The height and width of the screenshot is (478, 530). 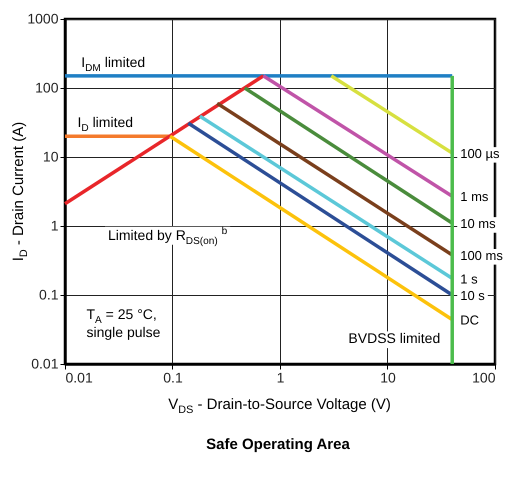 What do you see at coordinates (480, 154) in the screenshot?
I see `series-label: 100 µs` at bounding box center [480, 154].